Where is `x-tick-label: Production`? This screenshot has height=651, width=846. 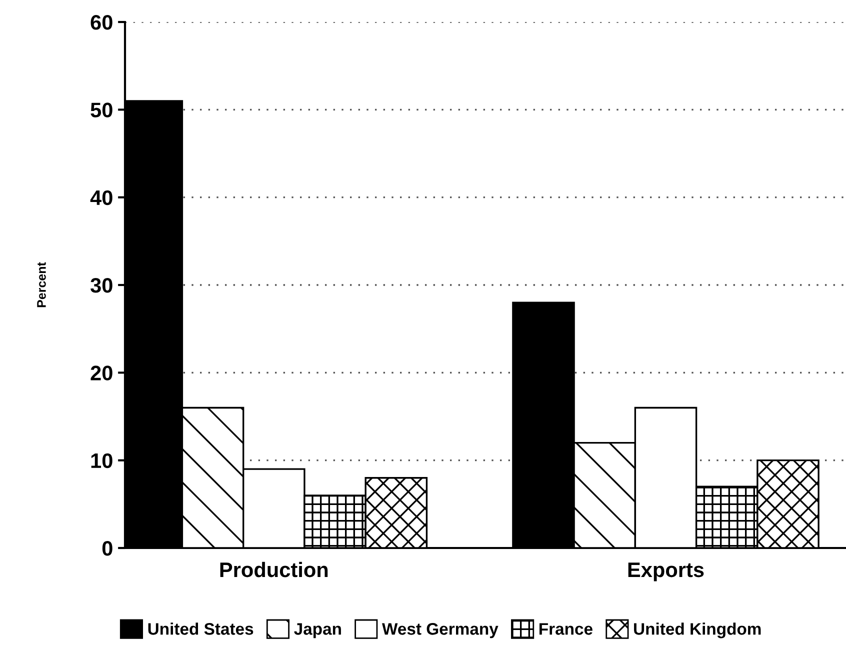 x-tick-label: Production is located at coordinates (274, 570).